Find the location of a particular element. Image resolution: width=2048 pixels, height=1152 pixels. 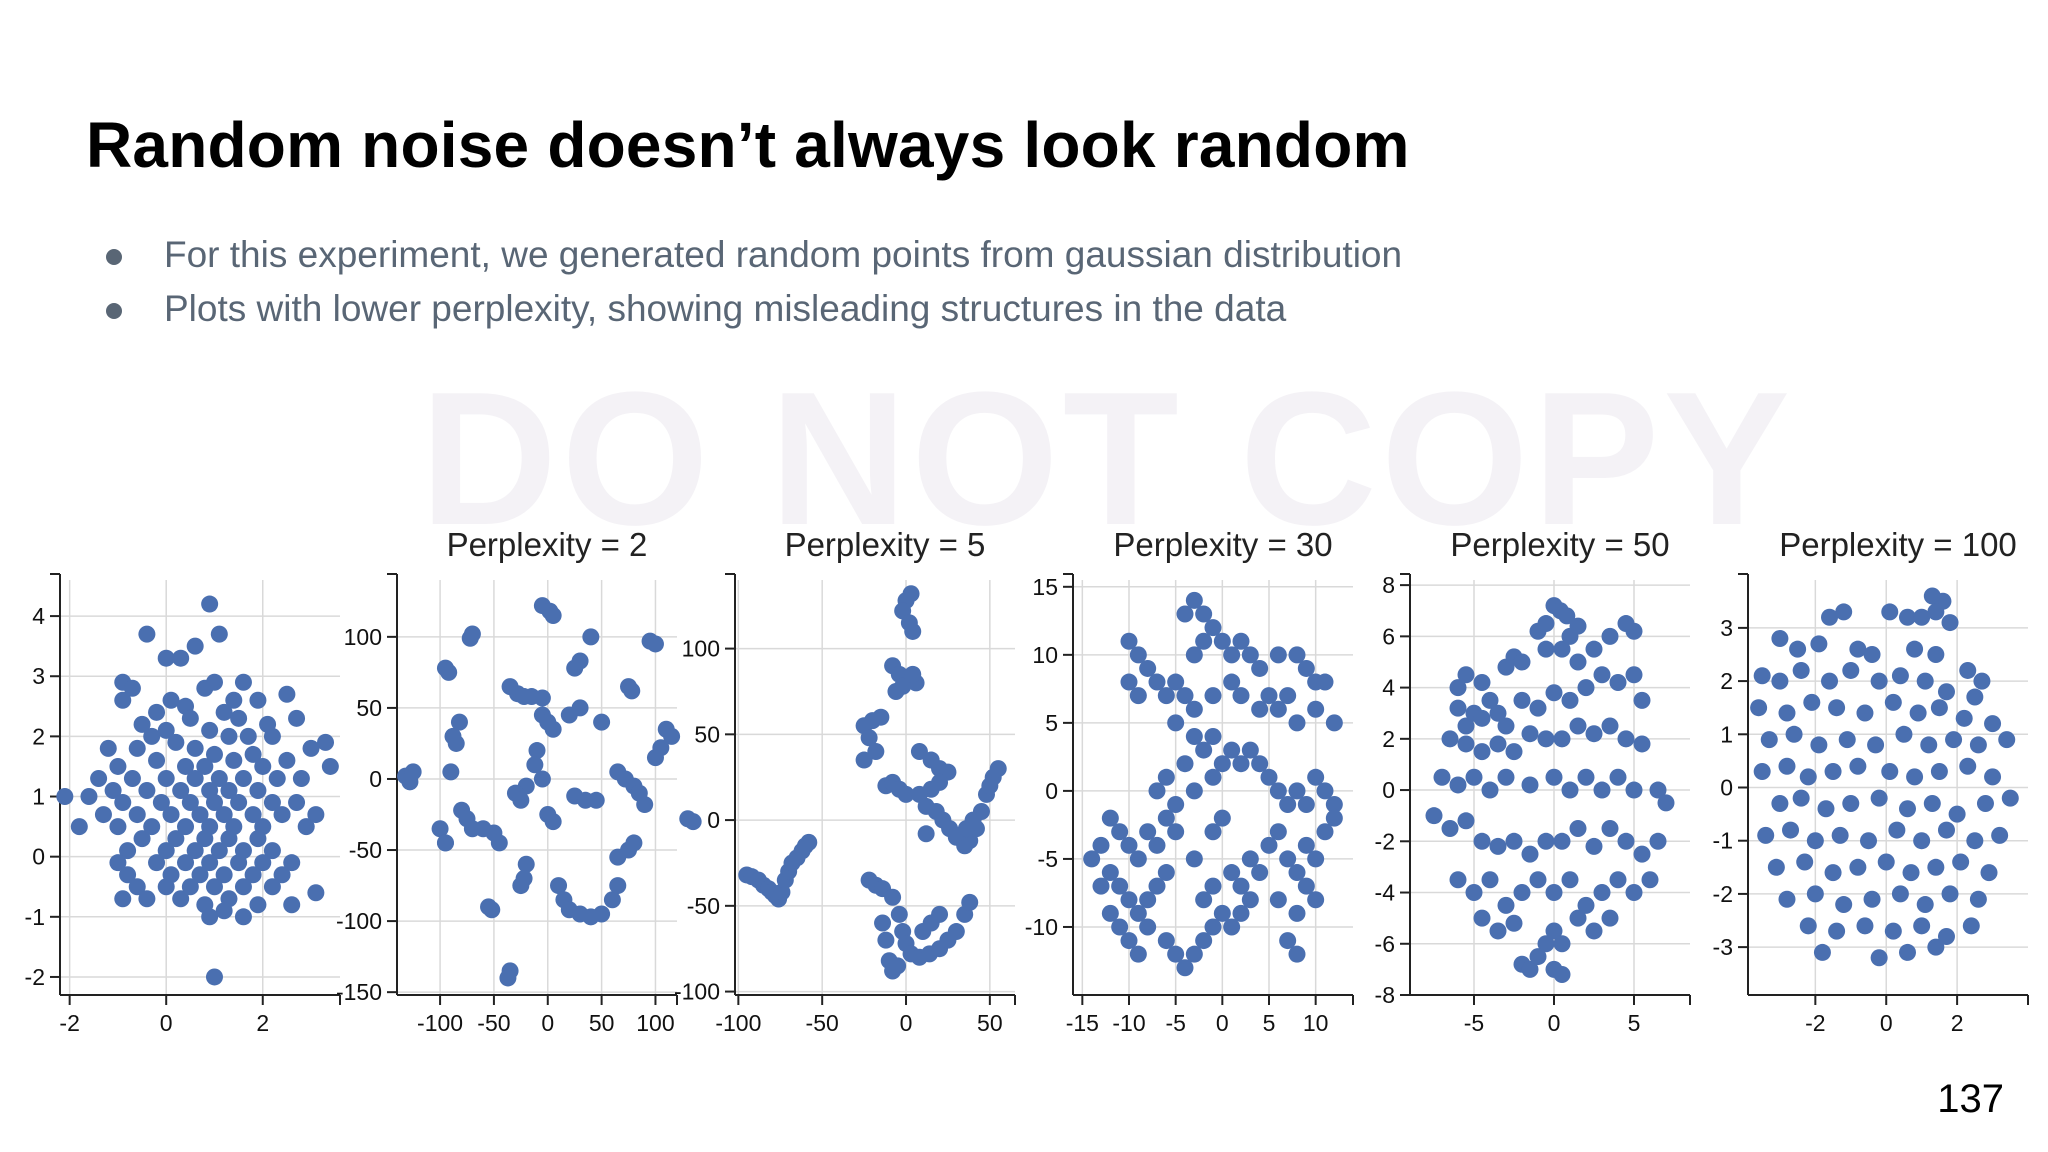

chart-1-ytick-label-2: 0 is located at coordinates (38, 857).